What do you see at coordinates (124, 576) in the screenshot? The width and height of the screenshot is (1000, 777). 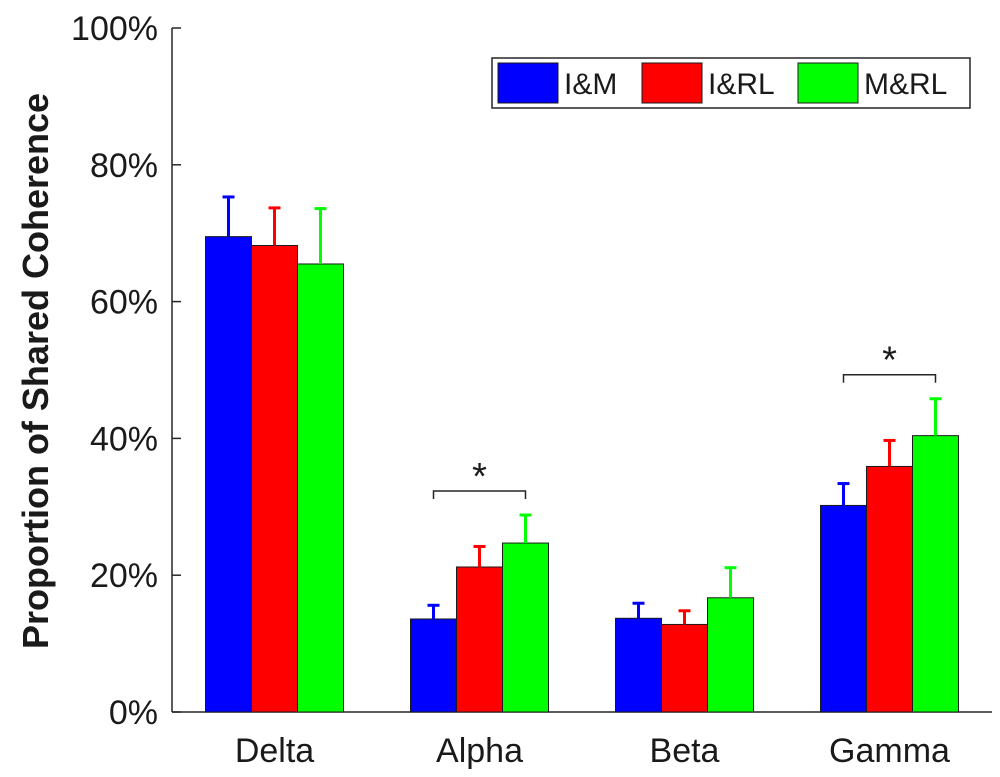 I see `y-tick-label: 20%` at bounding box center [124, 576].